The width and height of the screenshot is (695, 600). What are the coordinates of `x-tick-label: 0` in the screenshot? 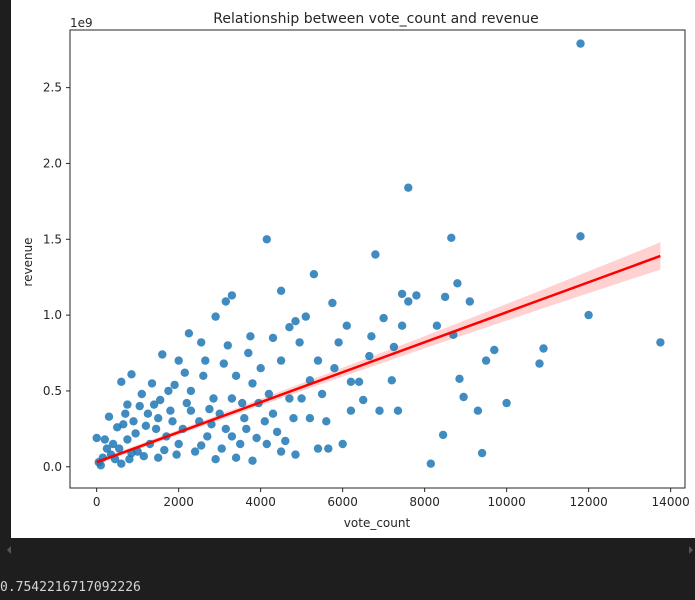 It's located at (97, 502).